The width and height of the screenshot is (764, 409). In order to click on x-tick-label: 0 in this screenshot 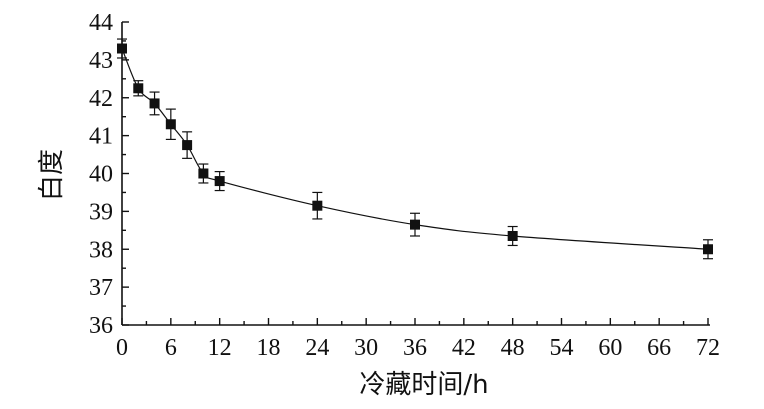, I will do `click(122, 348)`.